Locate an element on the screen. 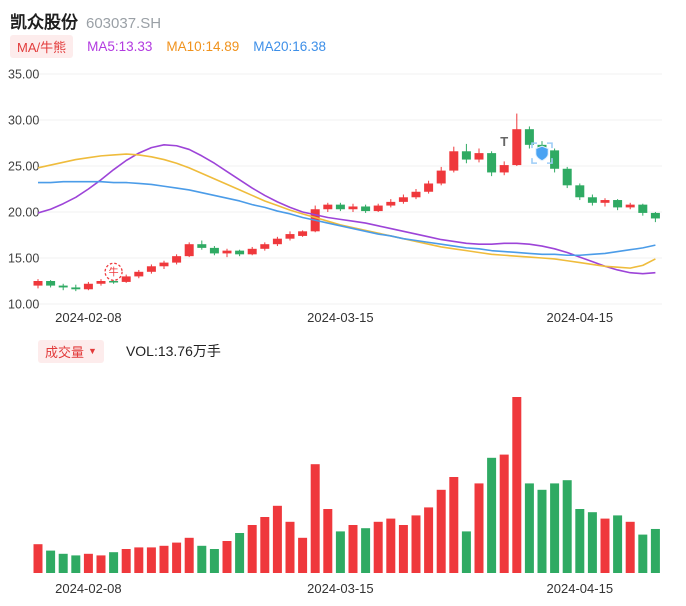 Image resolution: width=686 pixels, height=606 pixels. volume-selector-label: 成交量 is located at coordinates (65, 352).